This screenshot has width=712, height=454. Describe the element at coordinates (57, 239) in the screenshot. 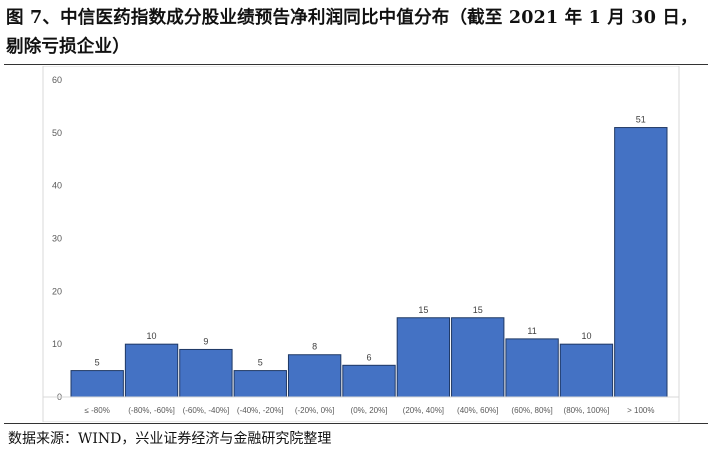

I see `y-tick-label: 30` at that location.